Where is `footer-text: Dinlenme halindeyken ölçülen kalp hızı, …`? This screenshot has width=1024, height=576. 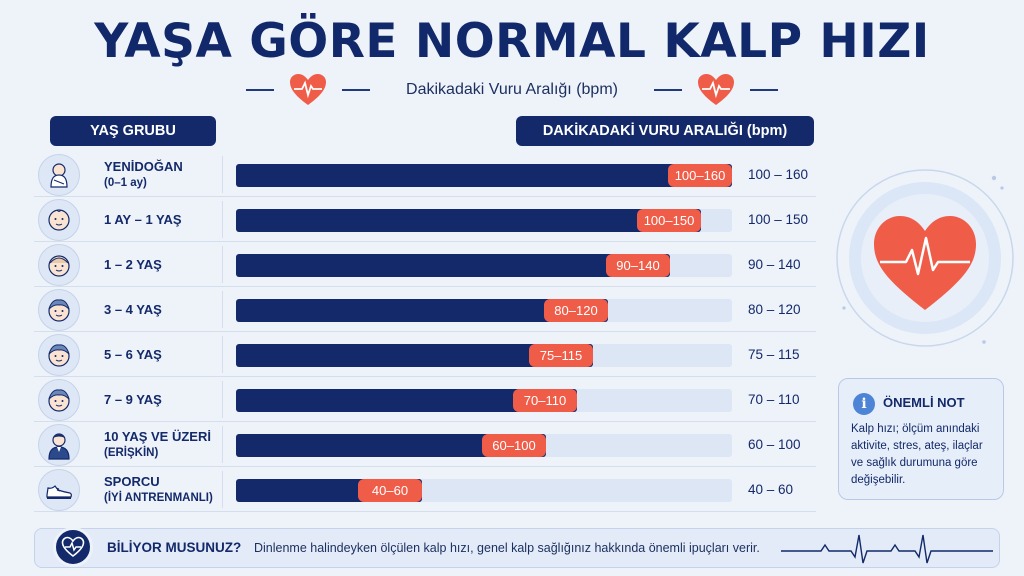
footer-text: Dinlenme halindeyken ölçülen kalp hızı, … is located at coordinates (507, 548).